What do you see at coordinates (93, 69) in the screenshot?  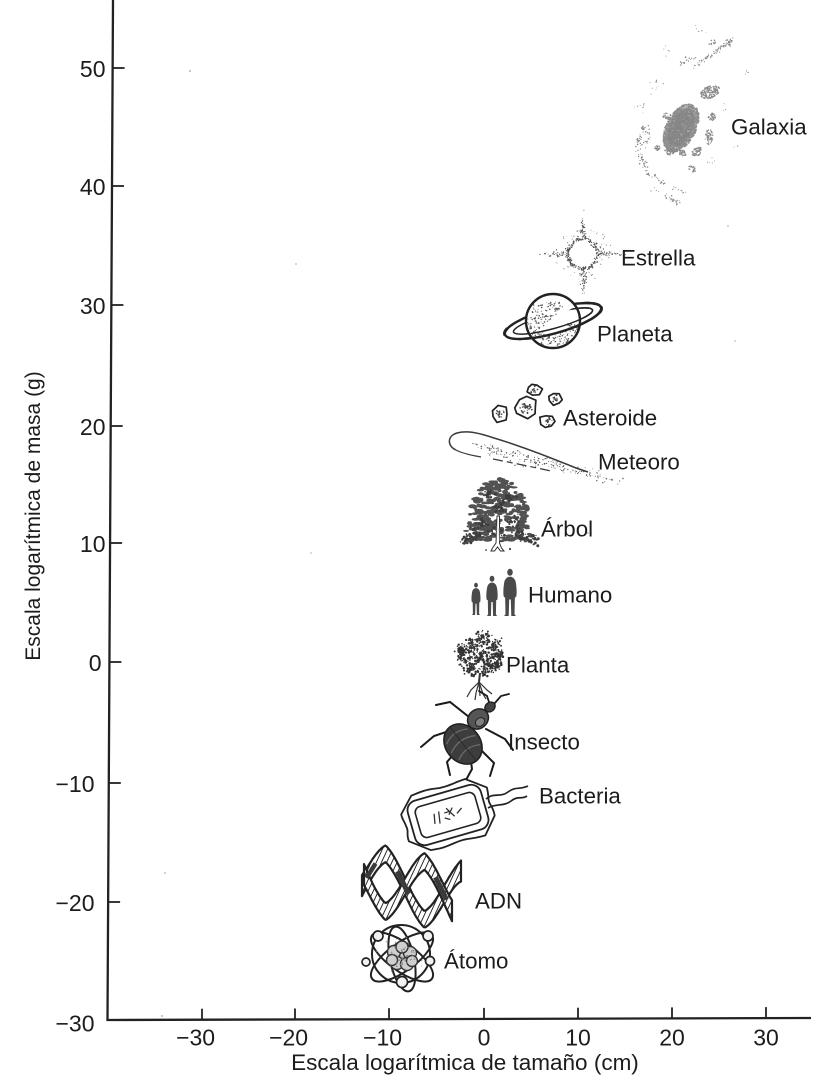 I see `svg-text: 50` at bounding box center [93, 69].